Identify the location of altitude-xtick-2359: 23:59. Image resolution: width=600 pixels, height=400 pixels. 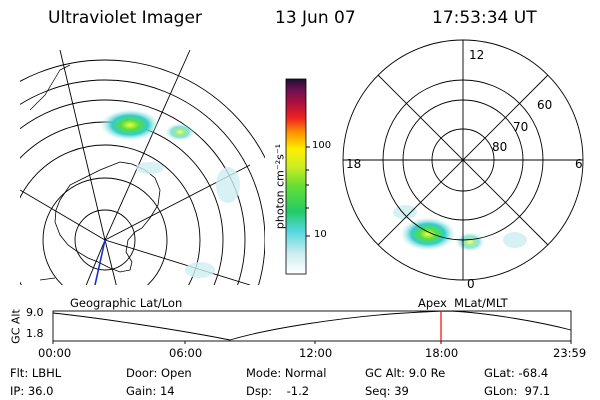
(570, 353).